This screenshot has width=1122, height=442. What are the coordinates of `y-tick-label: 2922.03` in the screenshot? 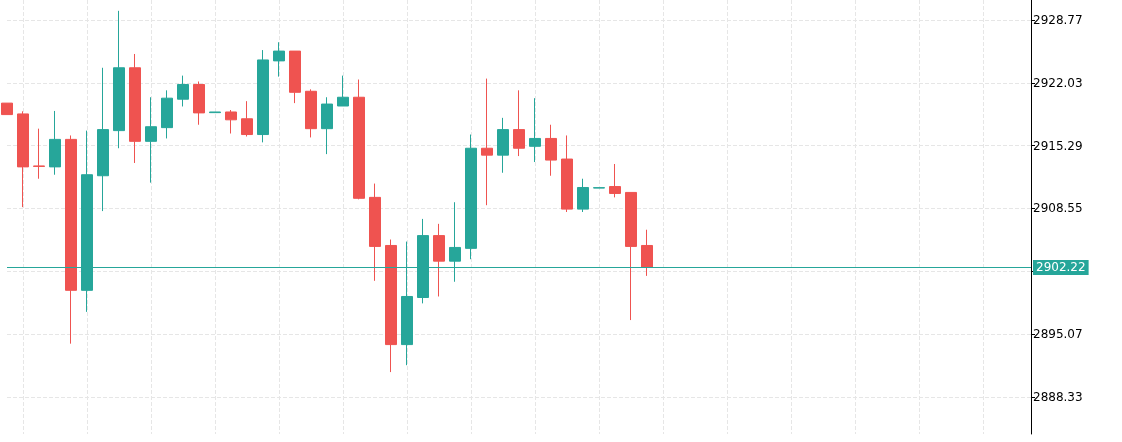 It's located at (1058, 82).